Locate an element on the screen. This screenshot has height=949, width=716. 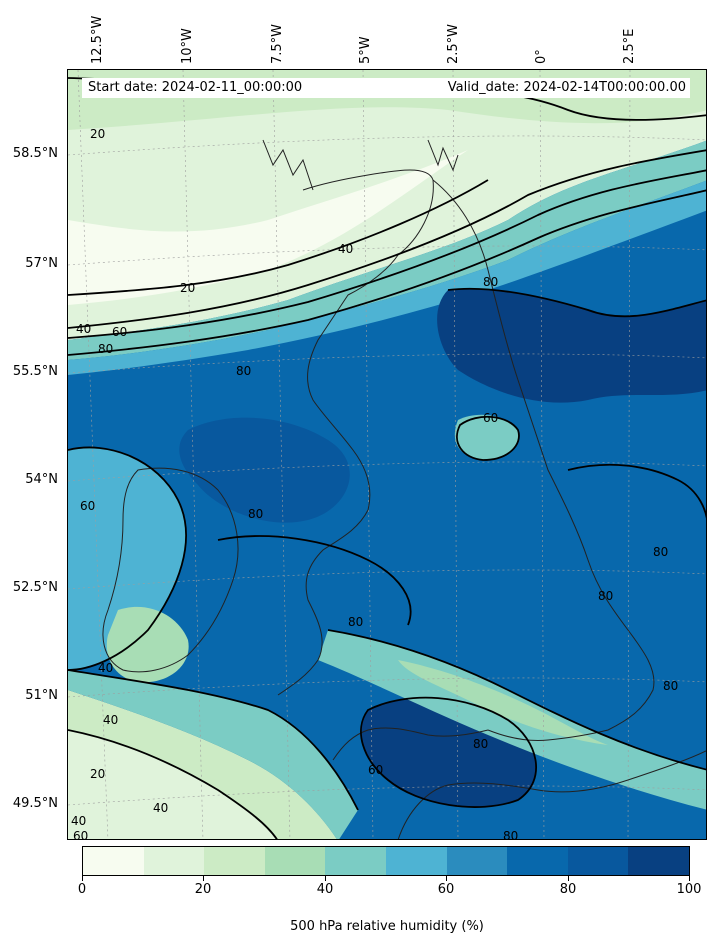
latitude-label-49-5n: 49.5°N is located at coordinates (35, 803).